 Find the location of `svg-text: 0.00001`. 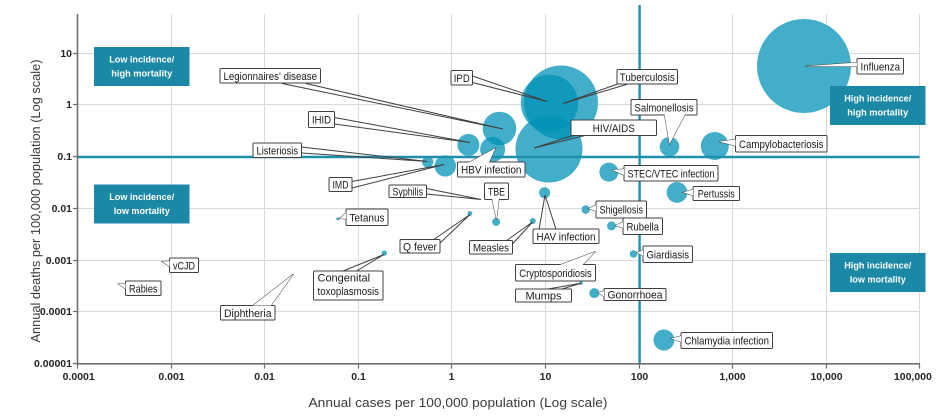

svg-text: 0.00001 is located at coordinates (53, 364).